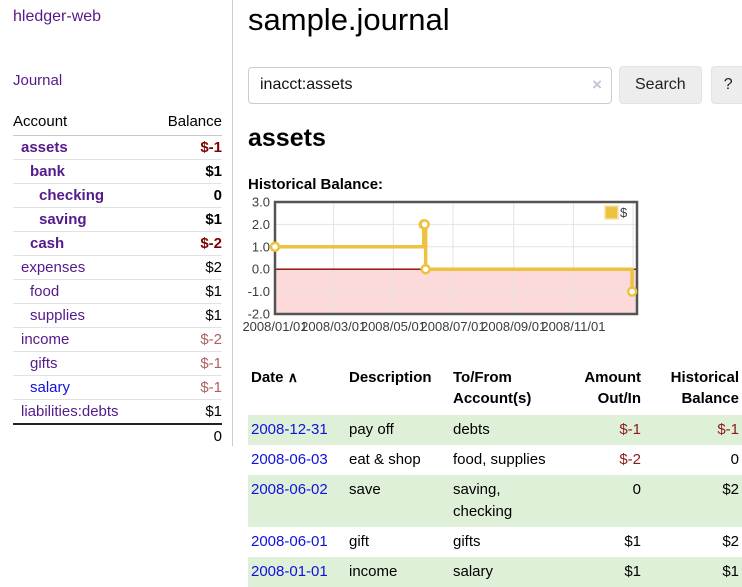 Image resolution: width=742 pixels, height=587 pixels. I want to click on svg-text: 2008/03/01, so click(333, 326).